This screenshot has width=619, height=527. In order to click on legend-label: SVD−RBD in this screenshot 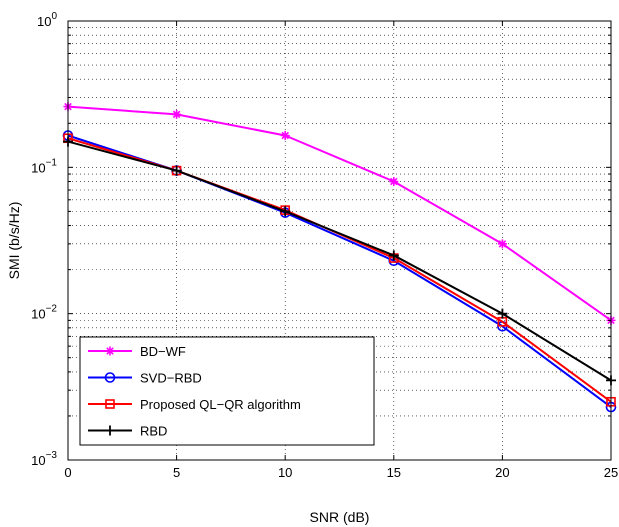, I will do `click(171, 378)`.